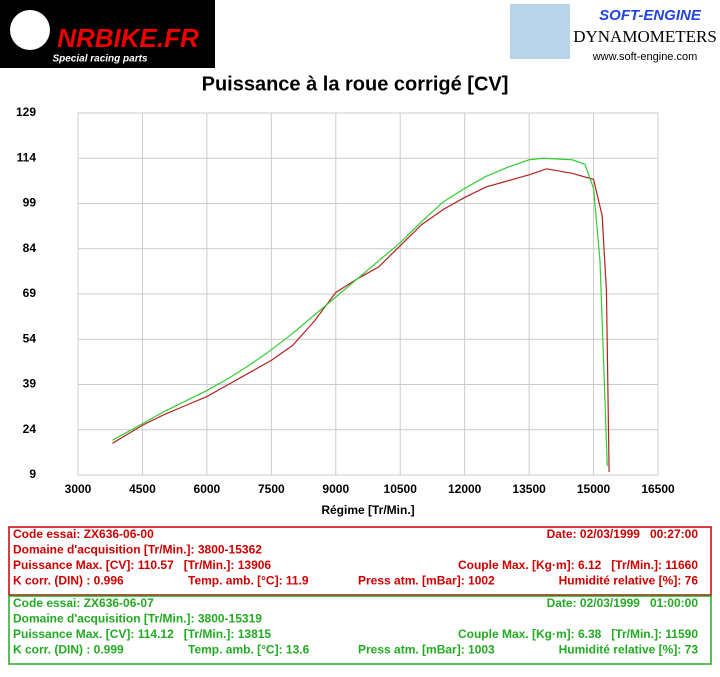 This screenshot has height=677, width=720. Describe the element at coordinates (27, 157) in the screenshot. I see `y-tick-label: 114` at that location.